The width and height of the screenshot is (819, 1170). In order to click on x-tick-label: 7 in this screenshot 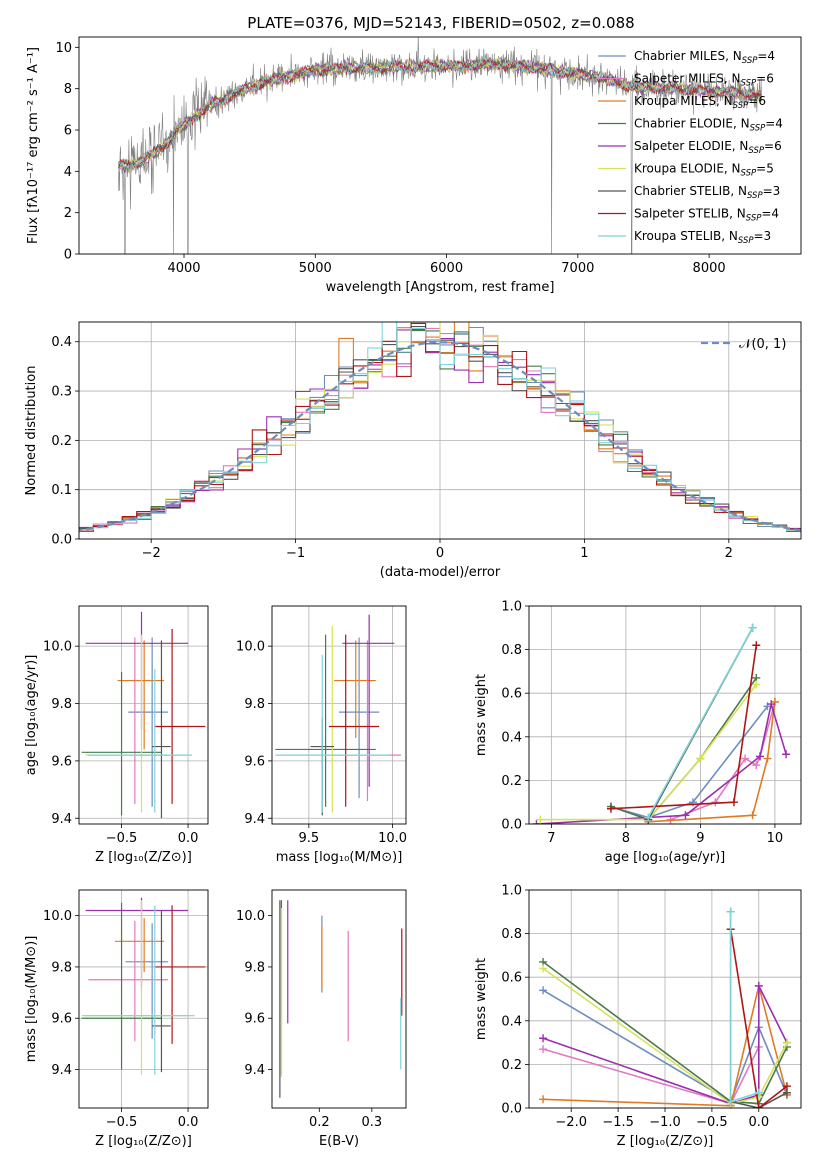, I will do `click(551, 838)`.